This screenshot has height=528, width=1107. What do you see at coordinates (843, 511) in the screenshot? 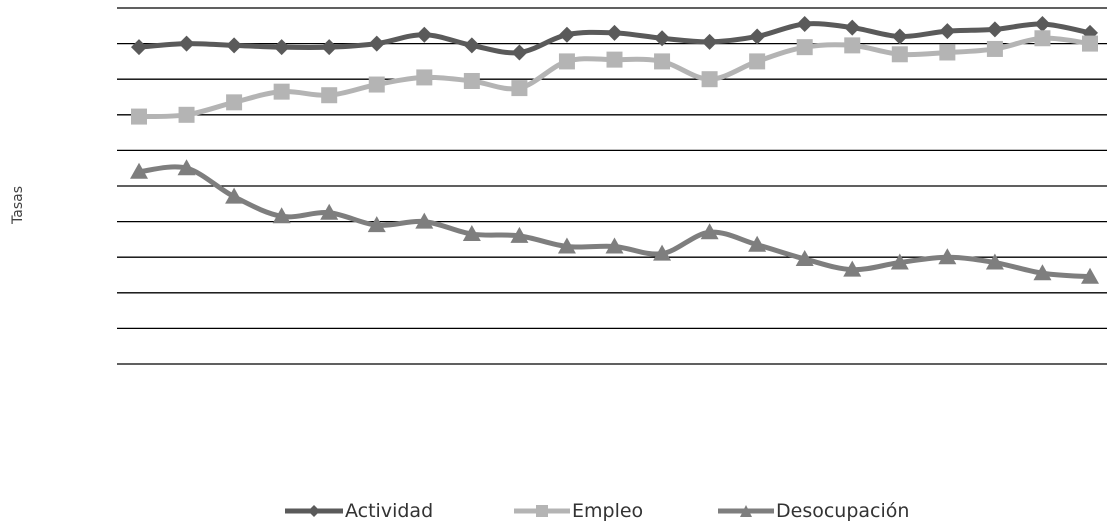
I see `legend-label-desocupacion: Desocupación` at bounding box center [843, 511].